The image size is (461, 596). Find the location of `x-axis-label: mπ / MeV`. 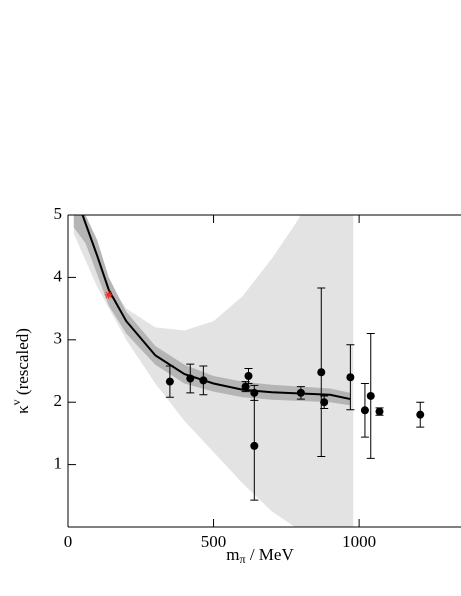

x-axis-label: mπ / MeV is located at coordinates (260, 555).